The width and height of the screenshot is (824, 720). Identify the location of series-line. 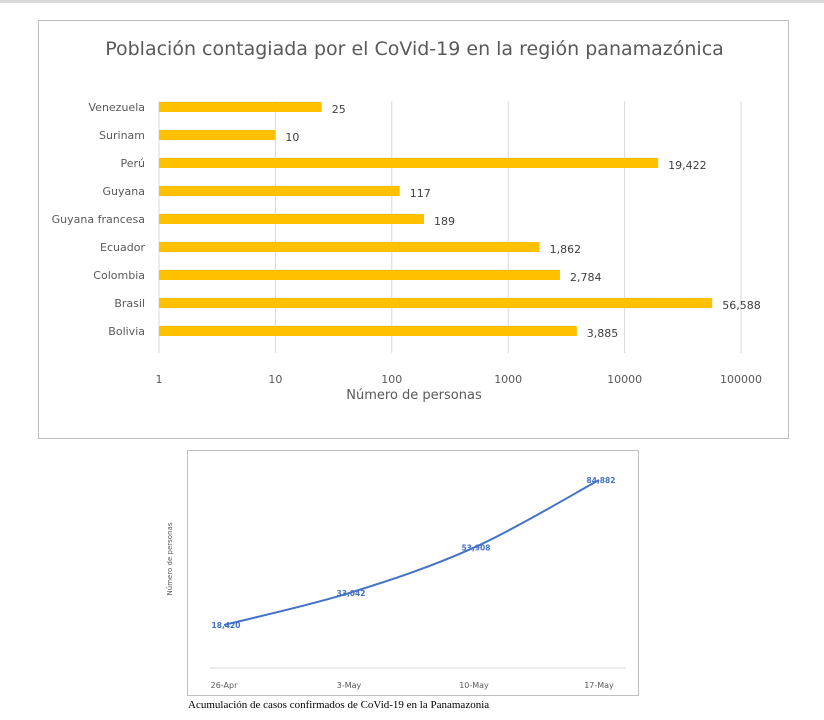
(411, 552).